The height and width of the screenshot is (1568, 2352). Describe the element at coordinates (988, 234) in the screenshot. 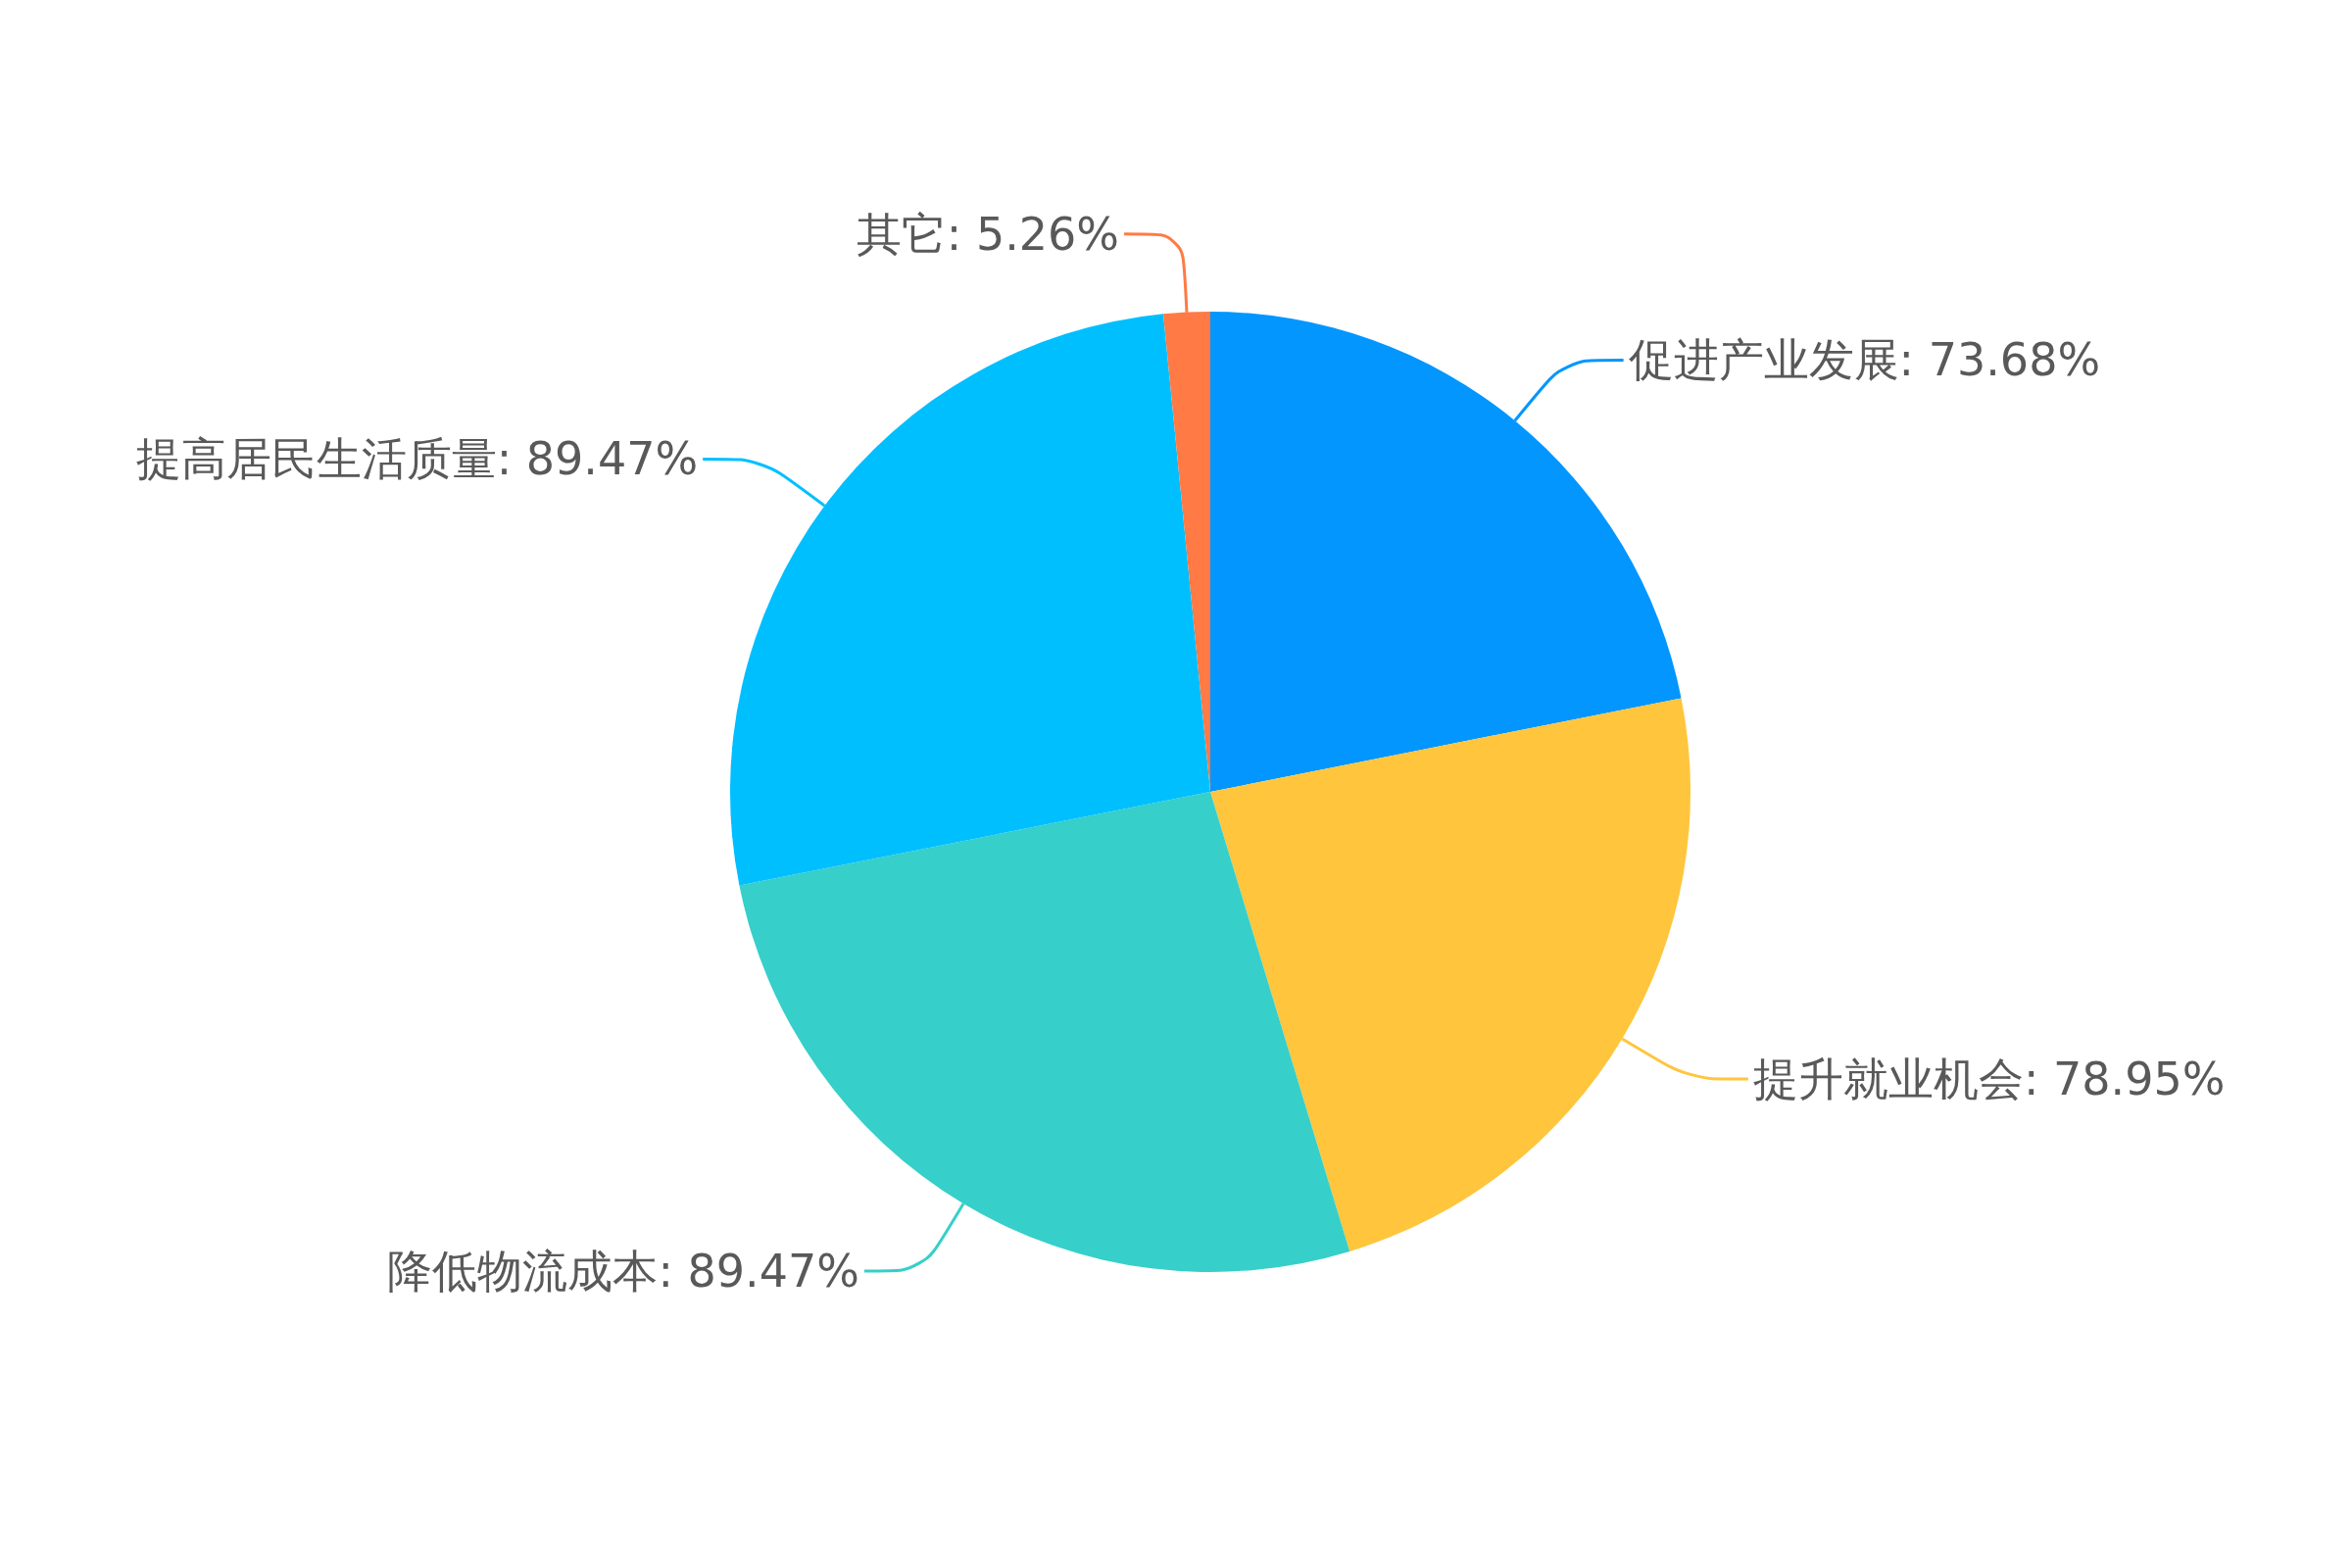

I see `slice-label: 其它: 5.26%` at that location.